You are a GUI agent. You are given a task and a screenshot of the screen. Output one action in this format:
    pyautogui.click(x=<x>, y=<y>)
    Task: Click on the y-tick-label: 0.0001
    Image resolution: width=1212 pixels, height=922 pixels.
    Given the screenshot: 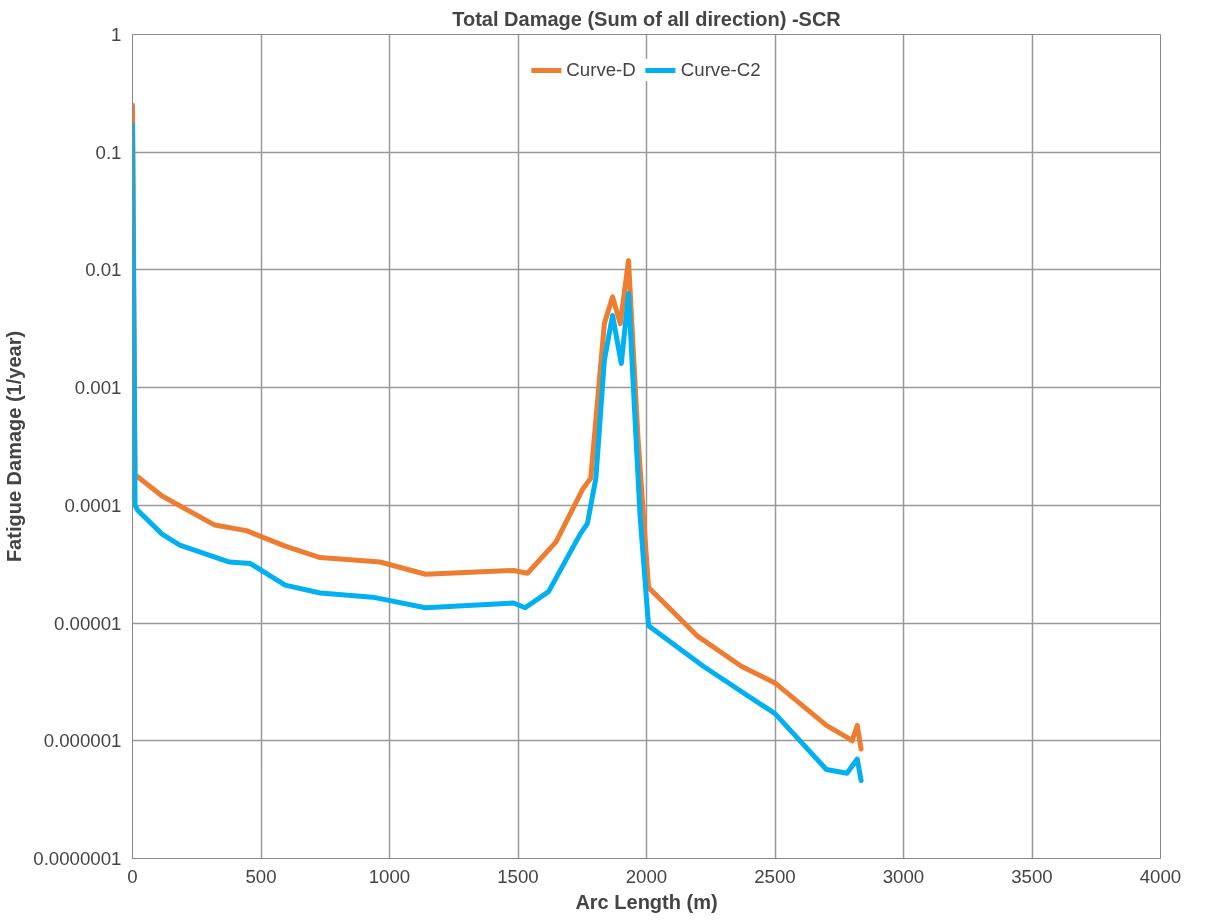 What is the action you would take?
    pyautogui.click(x=93, y=505)
    